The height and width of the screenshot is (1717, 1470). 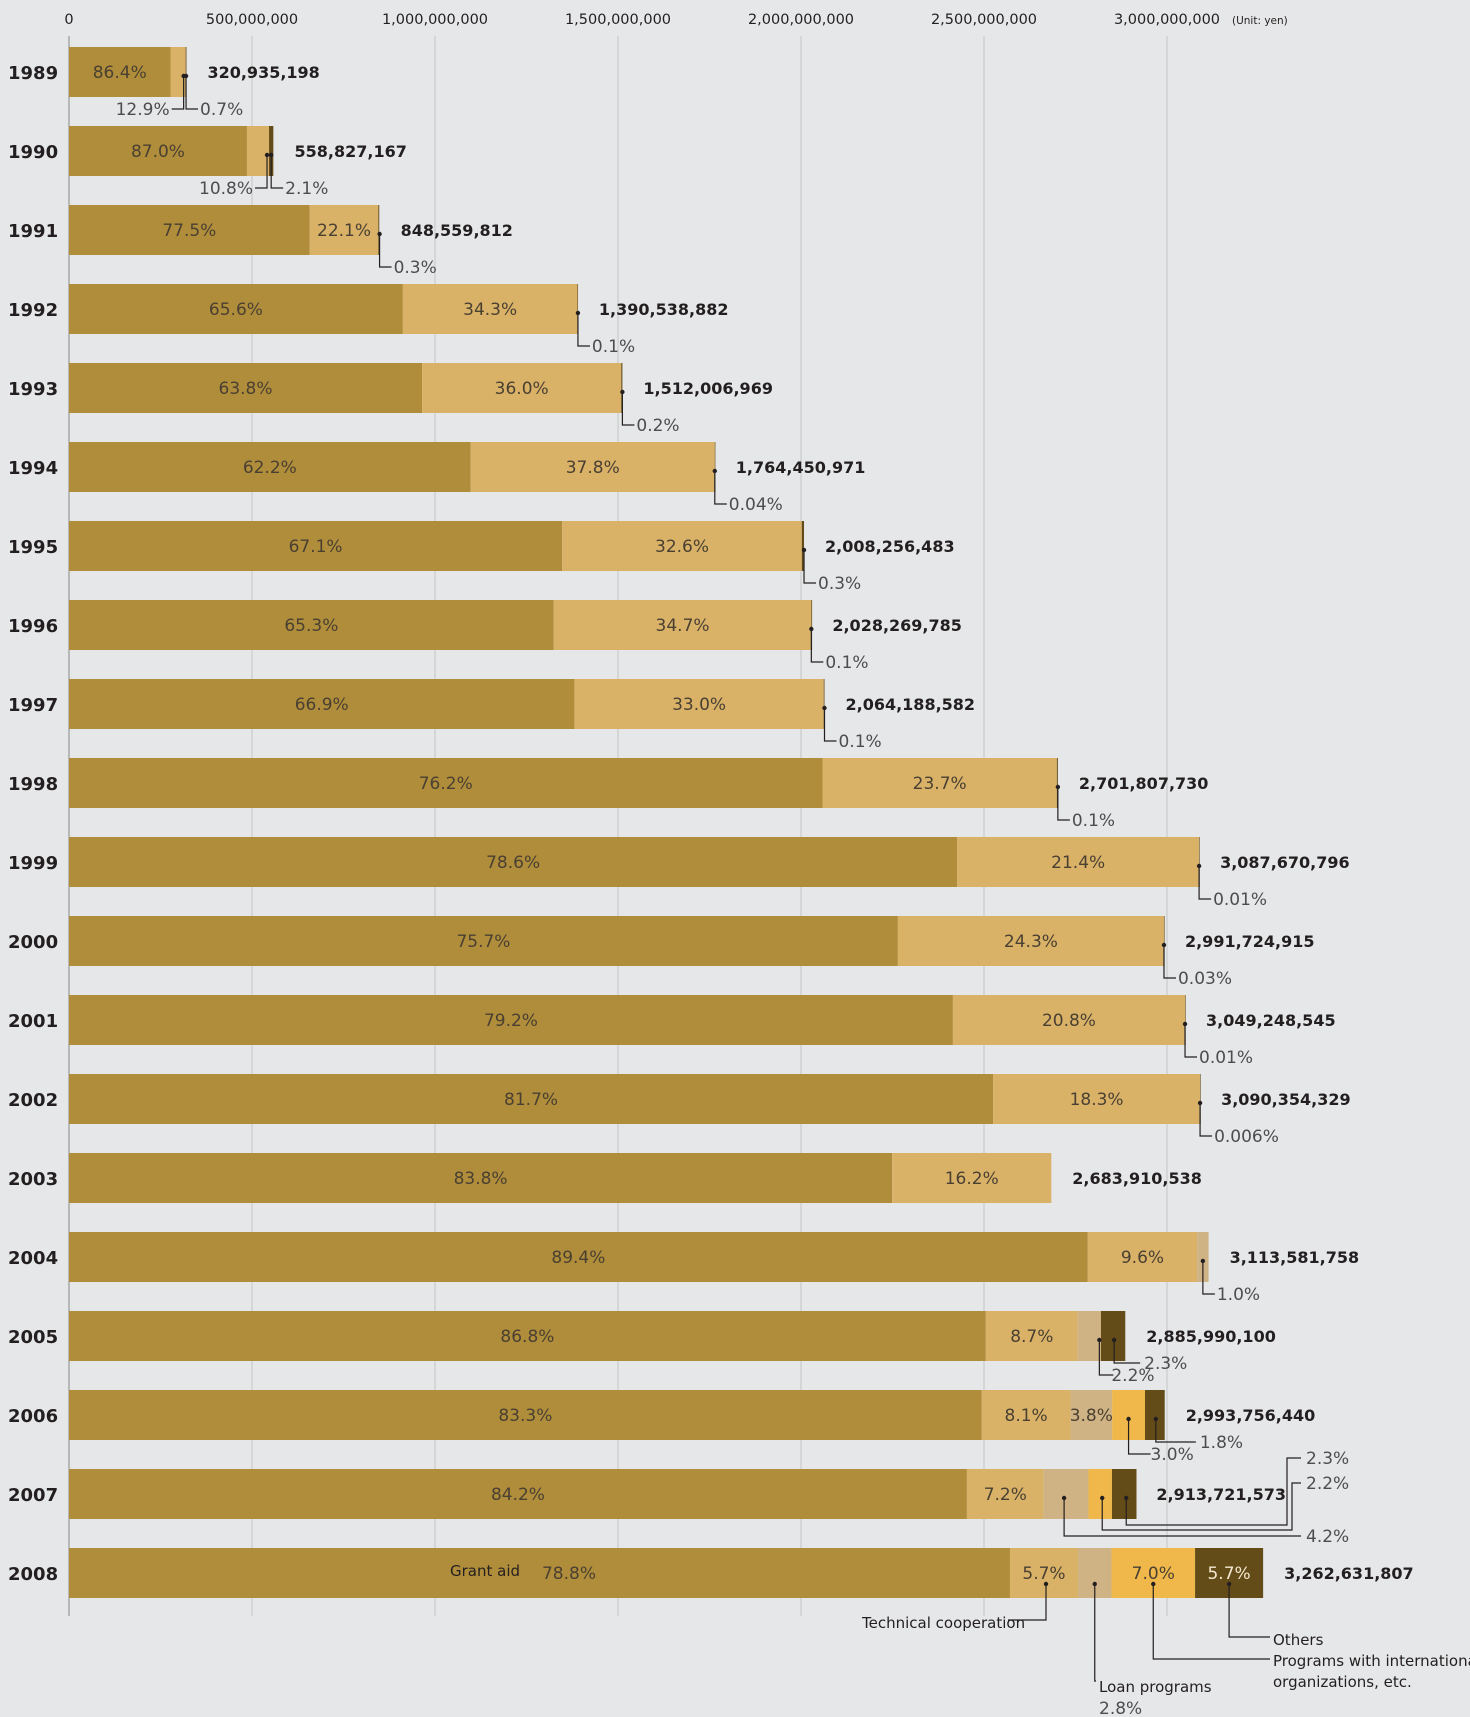 I want to click on year-label: 2003, so click(x=33, y=1179).